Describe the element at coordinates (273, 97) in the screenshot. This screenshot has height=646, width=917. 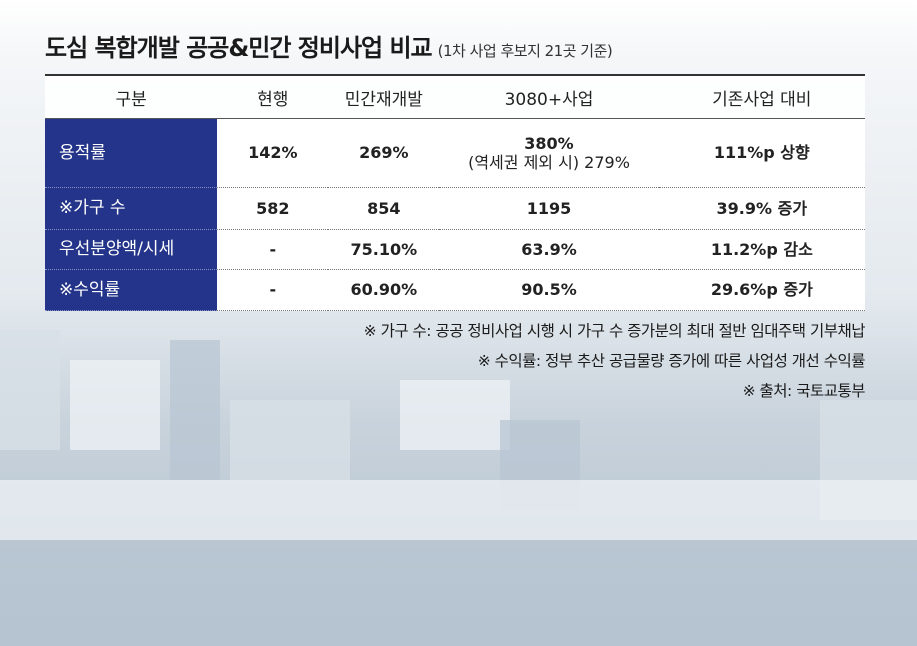
I see `column-header: 현행` at that location.